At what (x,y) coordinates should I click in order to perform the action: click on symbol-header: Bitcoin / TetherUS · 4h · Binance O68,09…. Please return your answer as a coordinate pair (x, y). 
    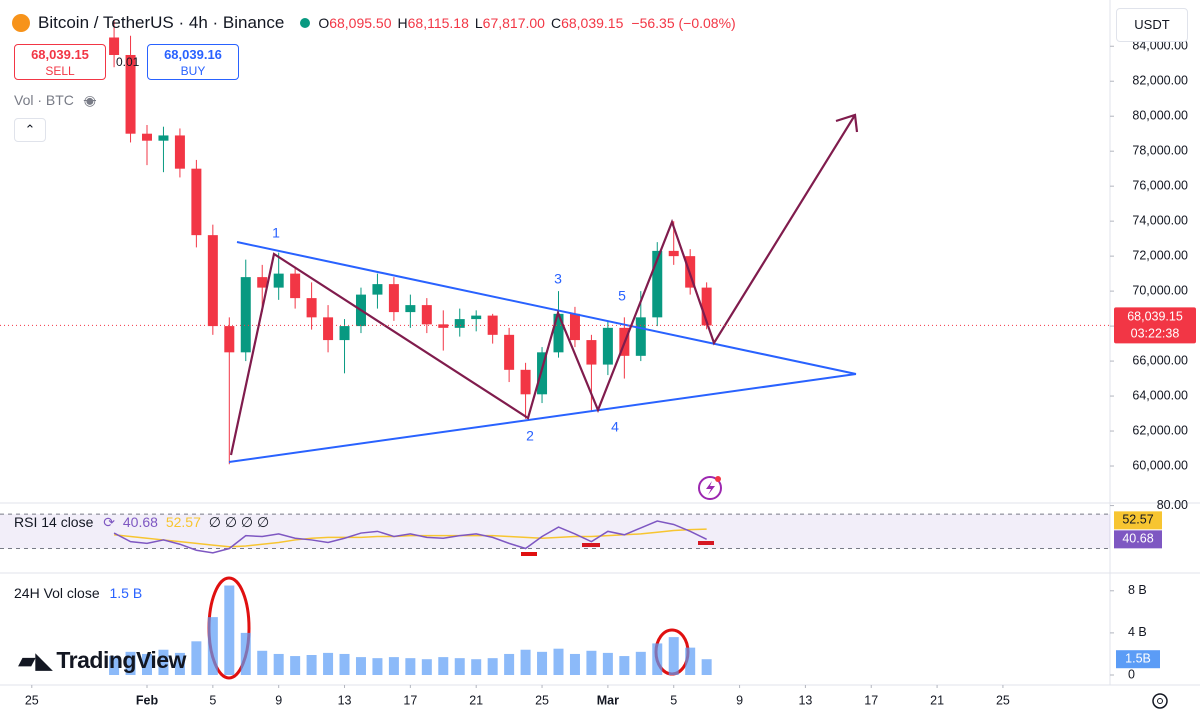
    Looking at the image, I should click on (374, 23).